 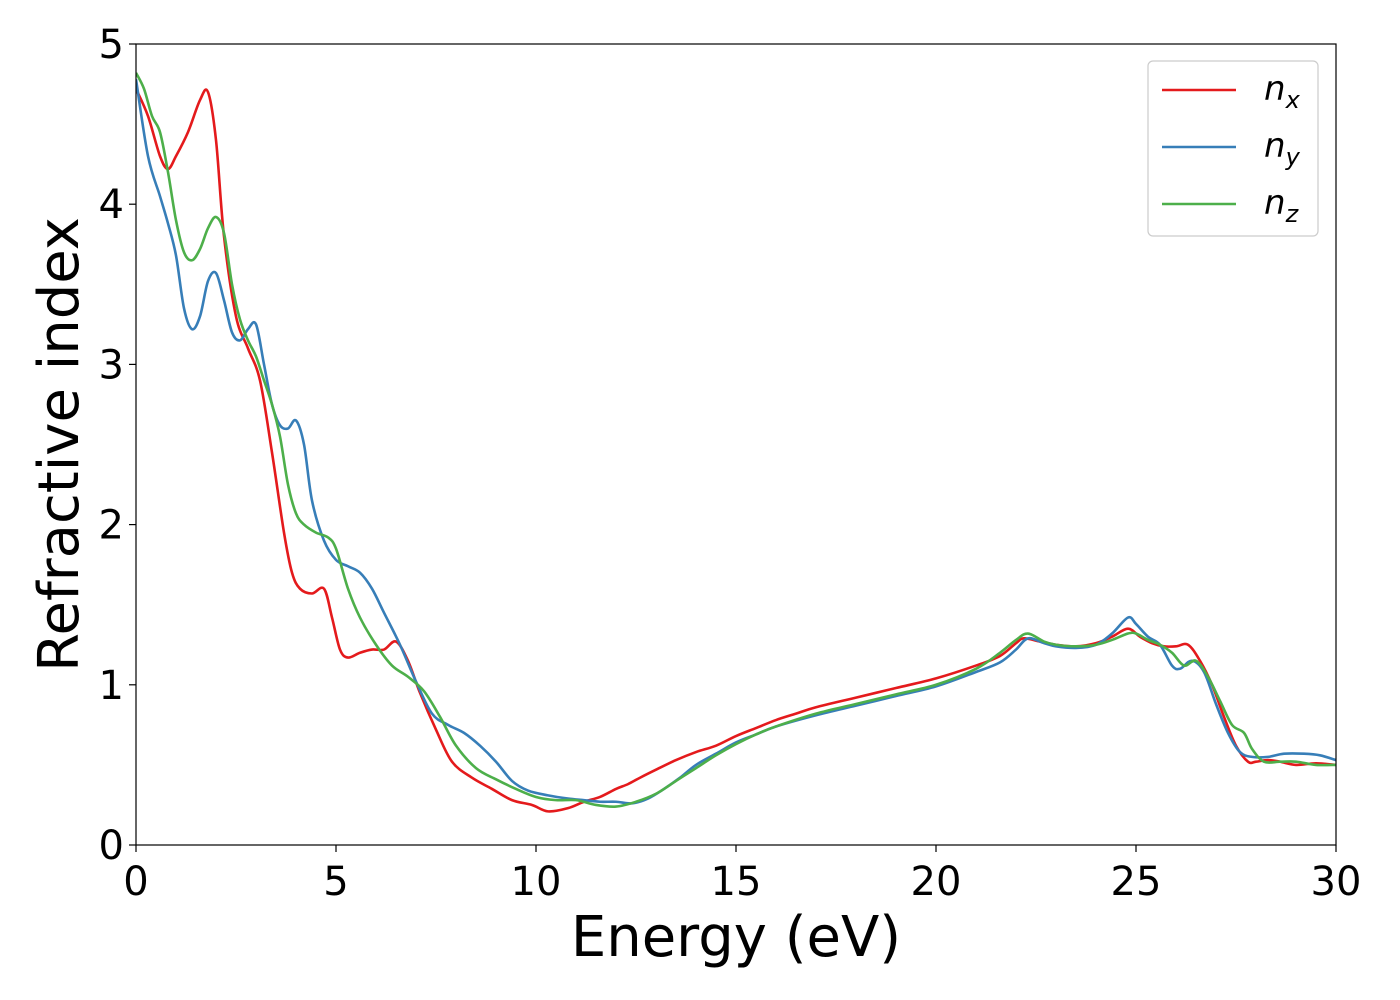 What do you see at coordinates (536, 882) in the screenshot?
I see `x-tick-label: 10` at bounding box center [536, 882].